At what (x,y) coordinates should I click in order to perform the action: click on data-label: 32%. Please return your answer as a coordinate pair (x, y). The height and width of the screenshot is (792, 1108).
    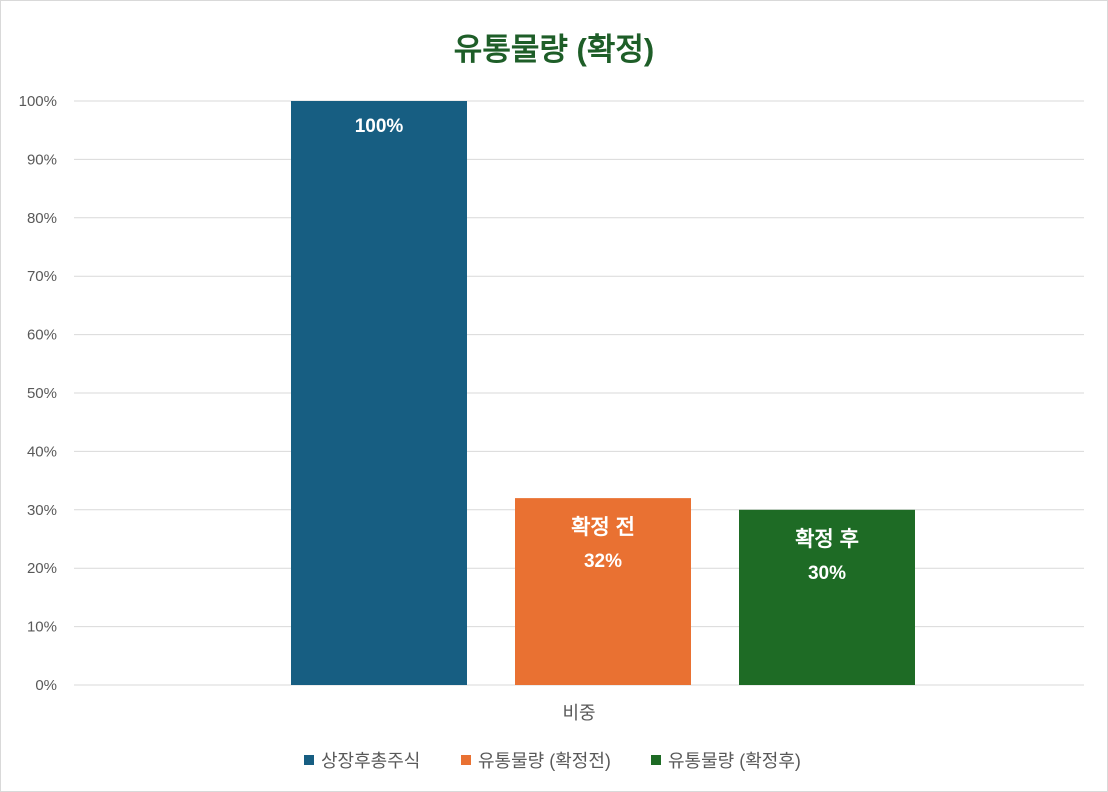
    Looking at the image, I should click on (603, 561).